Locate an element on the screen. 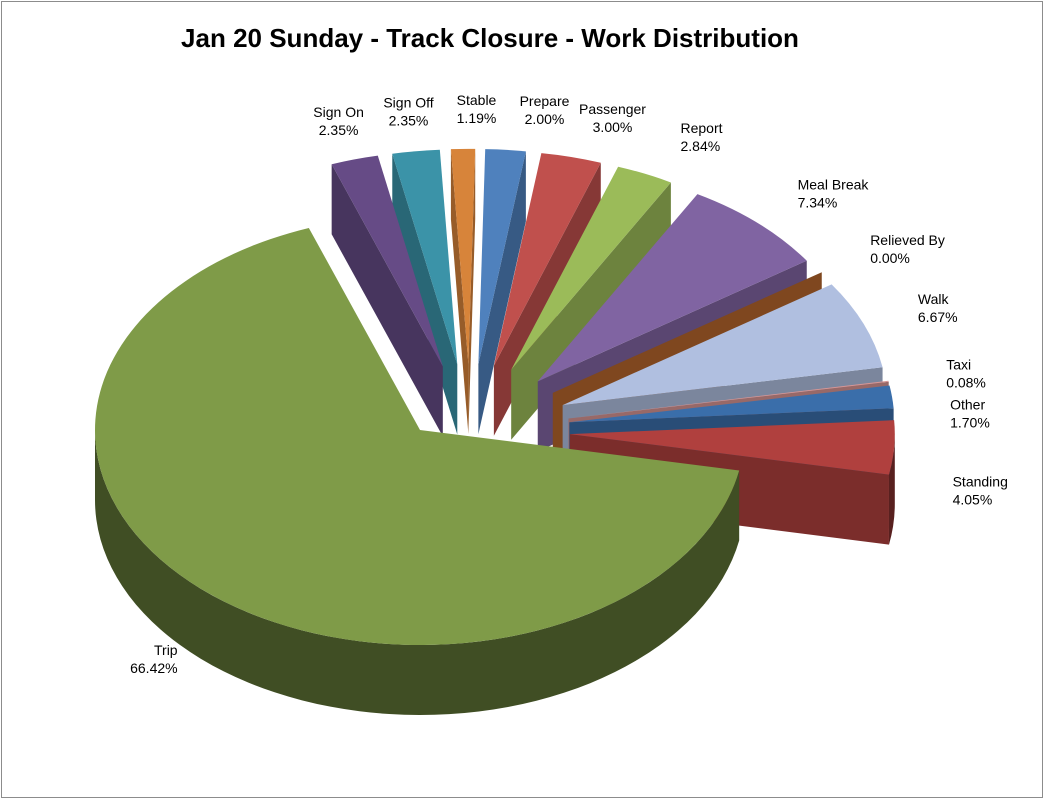  slice-value-label: 1.19% is located at coordinates (477, 118).